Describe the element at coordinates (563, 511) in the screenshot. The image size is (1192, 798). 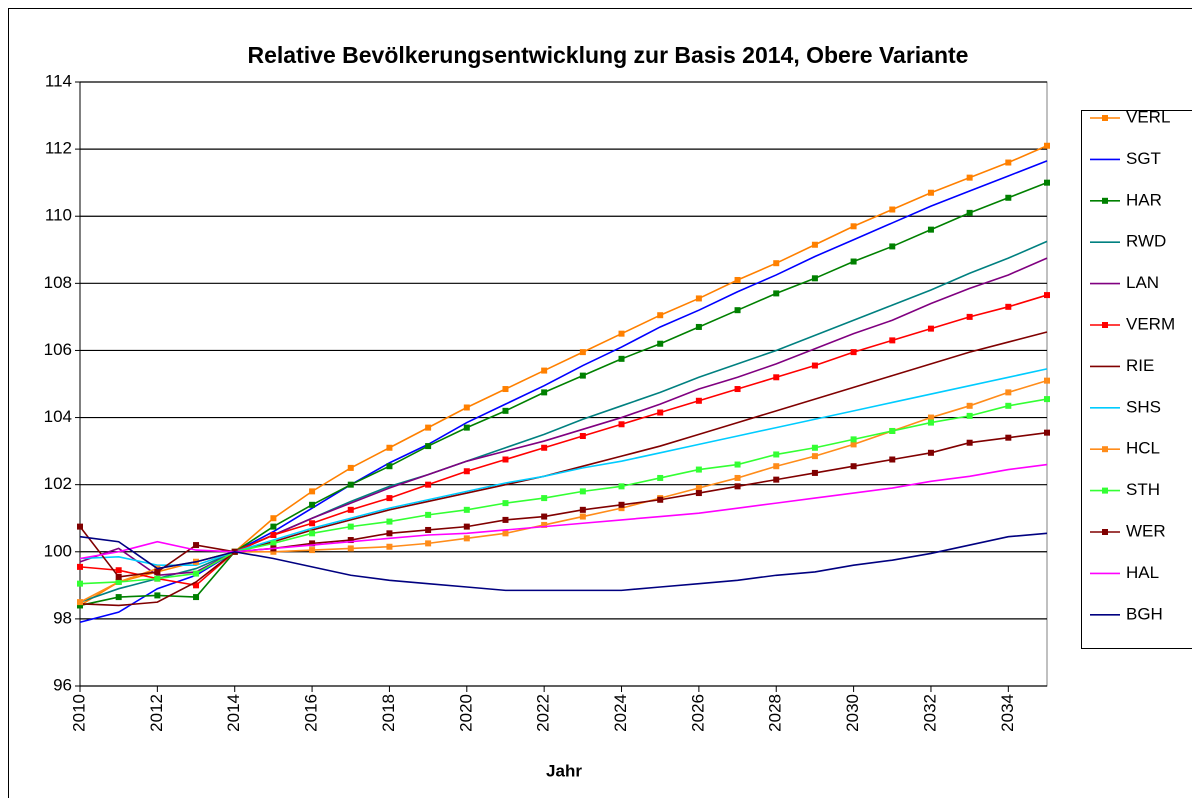
I see `series-line` at that location.